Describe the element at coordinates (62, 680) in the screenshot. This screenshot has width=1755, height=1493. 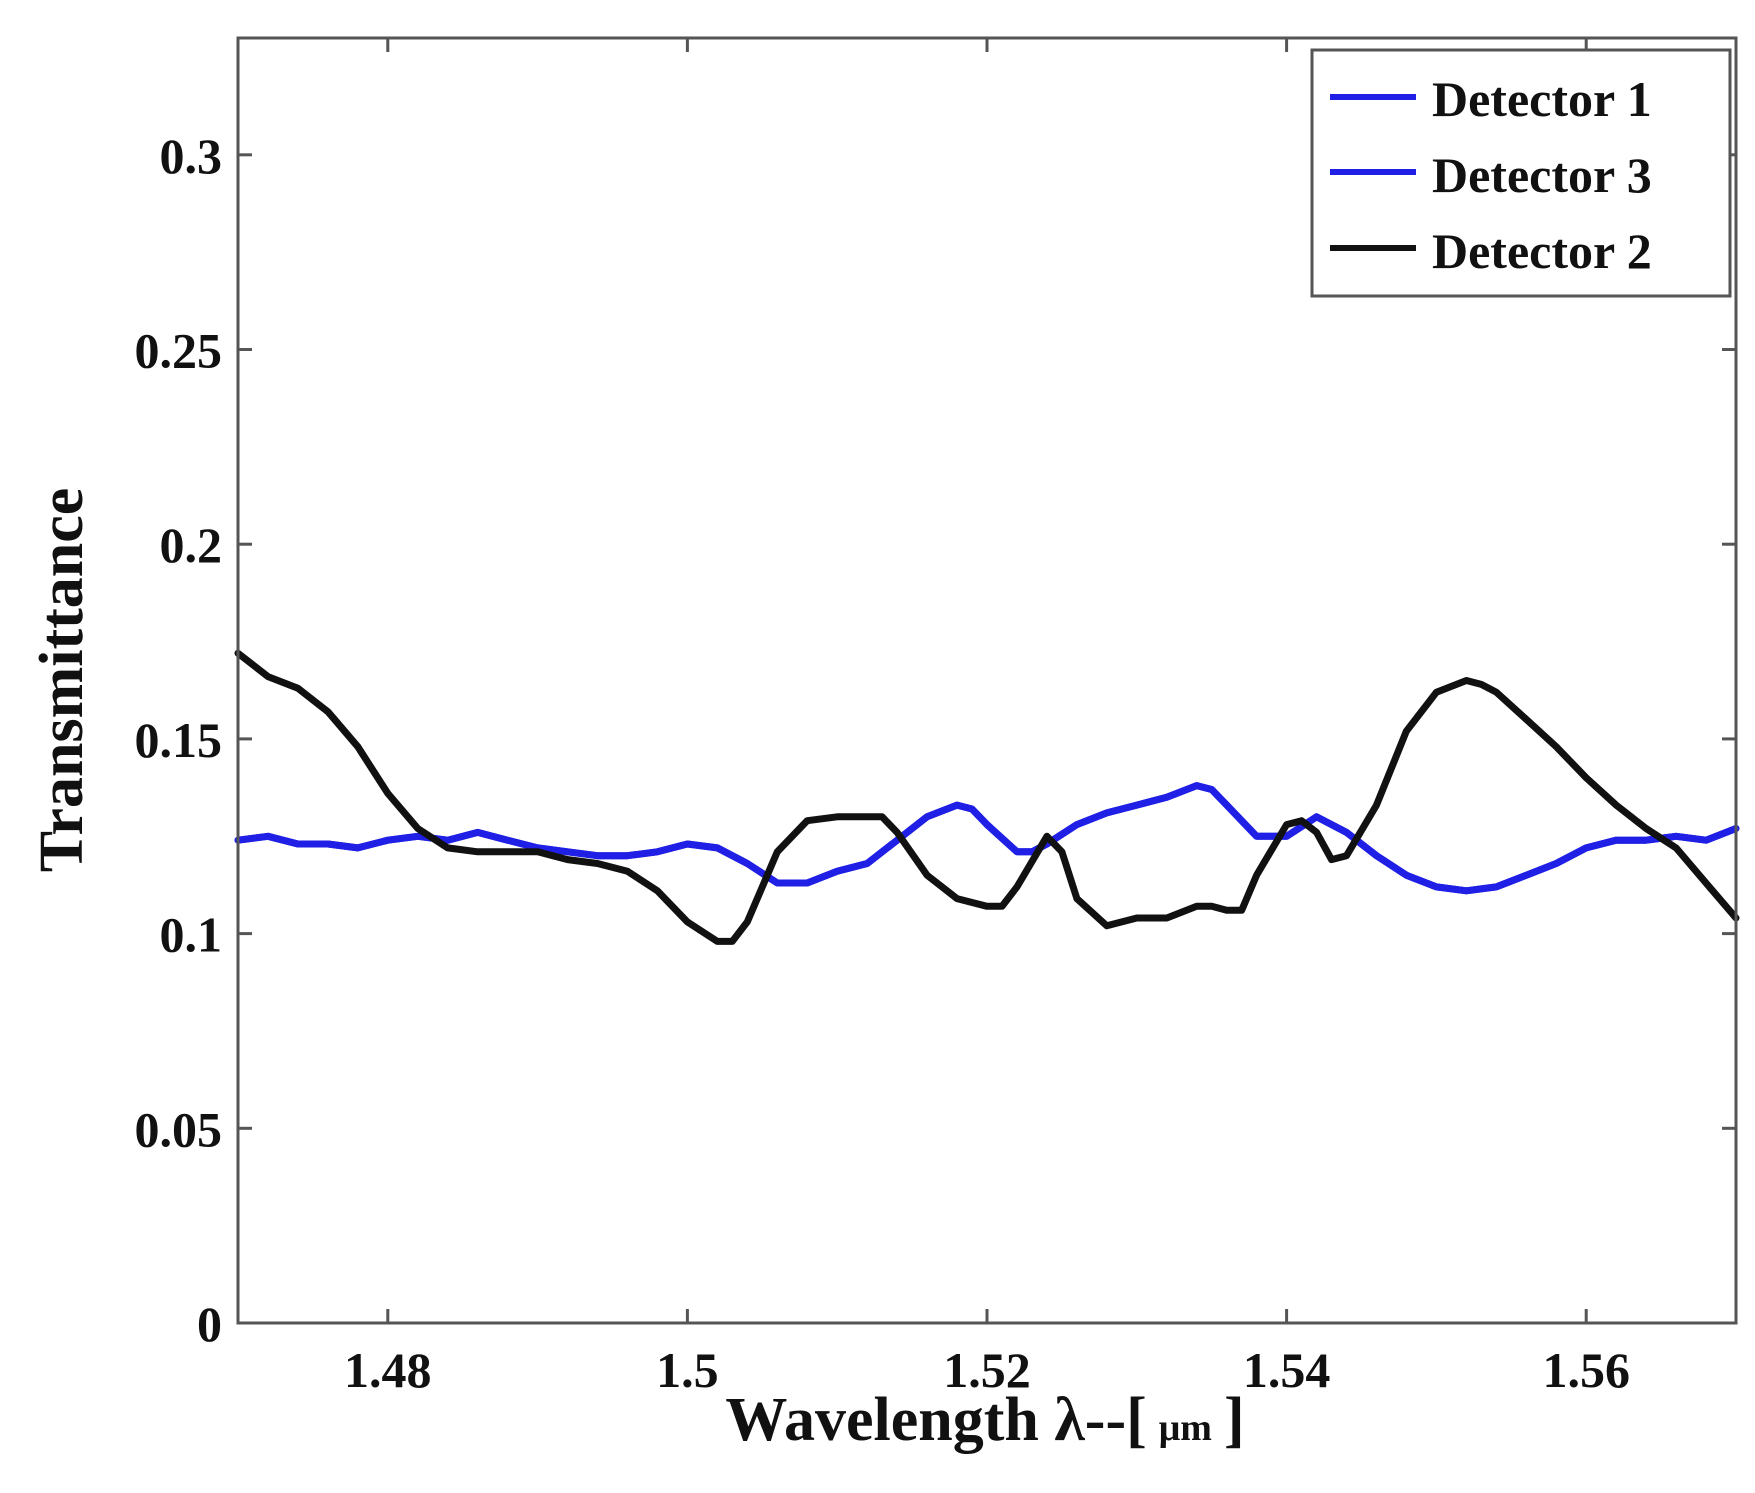
I see `y-axis-title: Transmittance` at that location.